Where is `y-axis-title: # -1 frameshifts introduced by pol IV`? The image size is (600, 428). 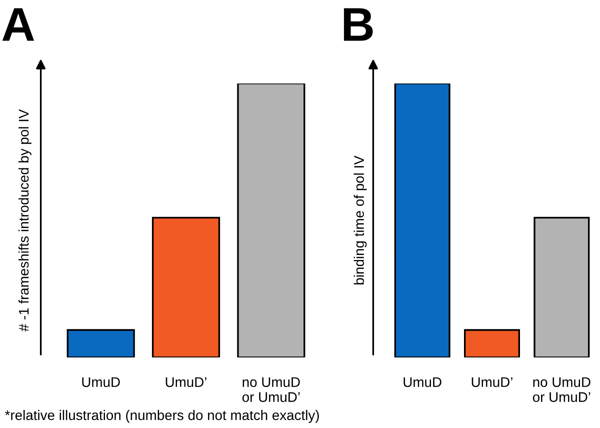
y-axis-title: # -1 frameshifts introduced by pol IV is located at coordinates (25, 220).